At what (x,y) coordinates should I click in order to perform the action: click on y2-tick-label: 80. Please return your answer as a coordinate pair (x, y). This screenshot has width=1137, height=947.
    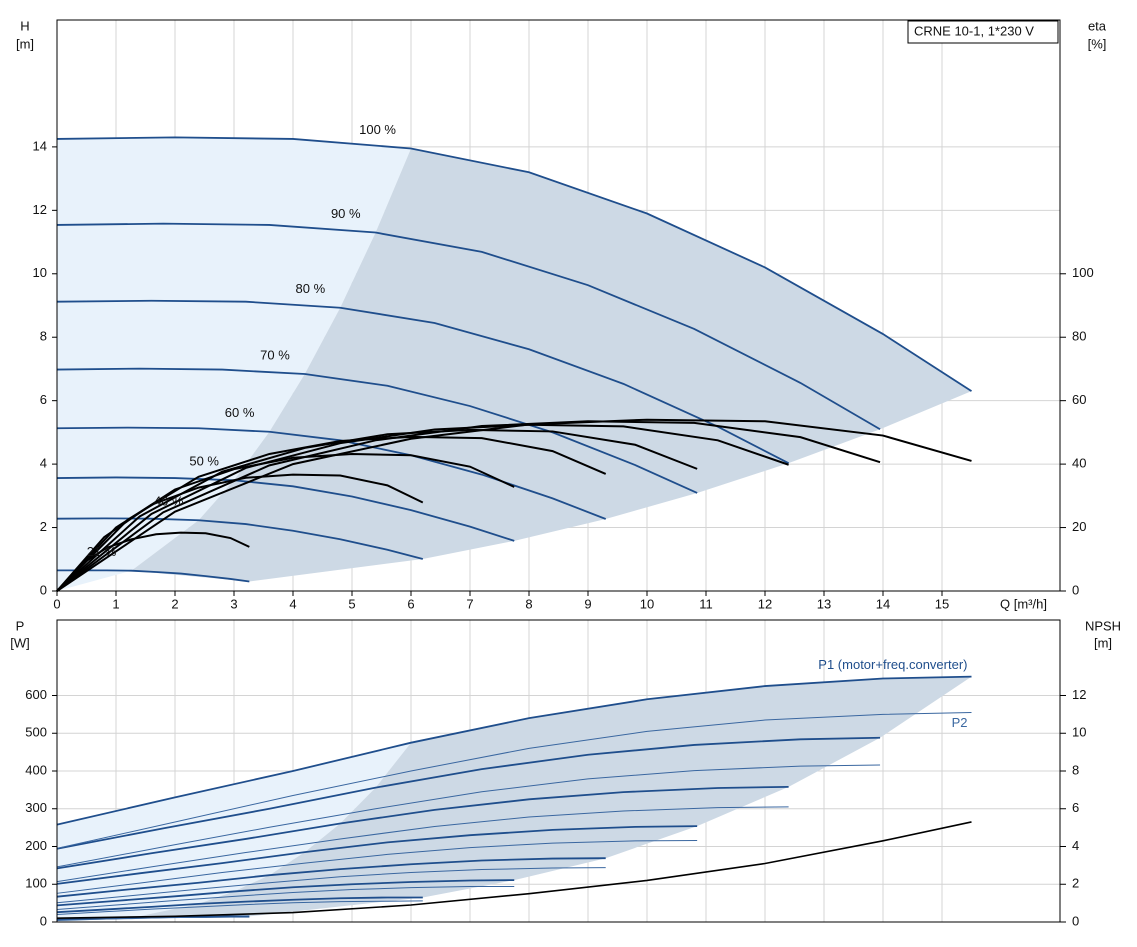
    Looking at the image, I should click on (1079, 336).